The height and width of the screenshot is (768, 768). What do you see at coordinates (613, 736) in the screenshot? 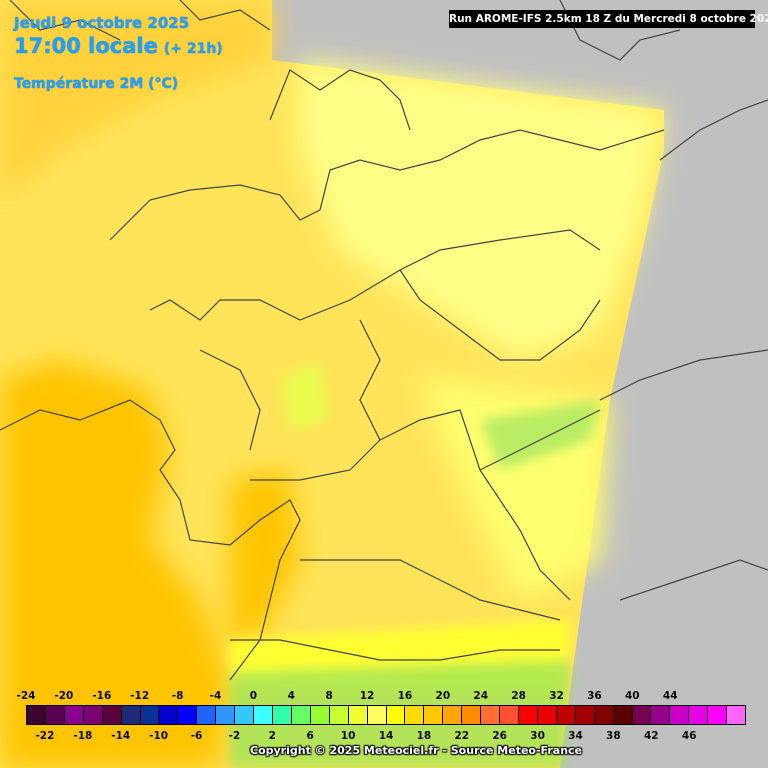
I see `scale-label: 38` at bounding box center [613, 736].